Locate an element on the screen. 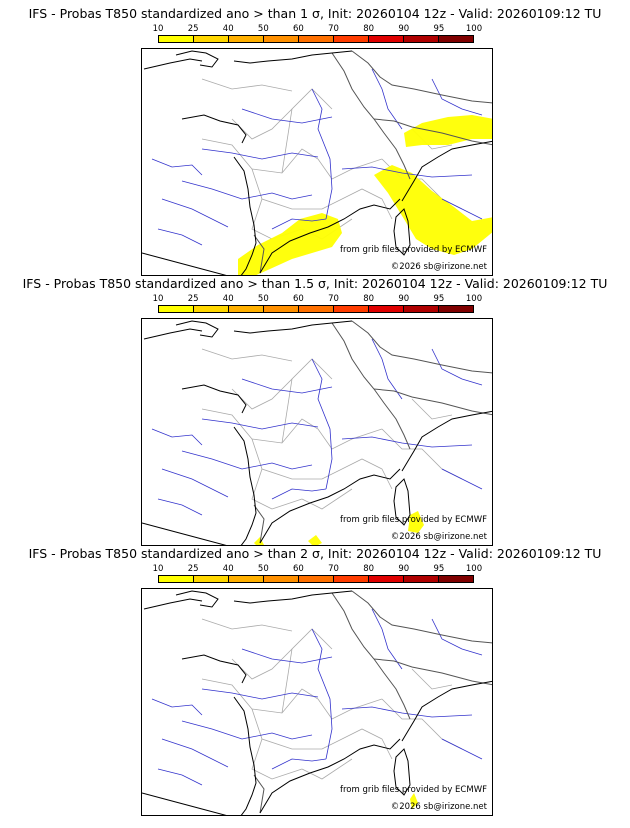  source-credit: from grib files provided by ECMWF is located at coordinates (413, 790).